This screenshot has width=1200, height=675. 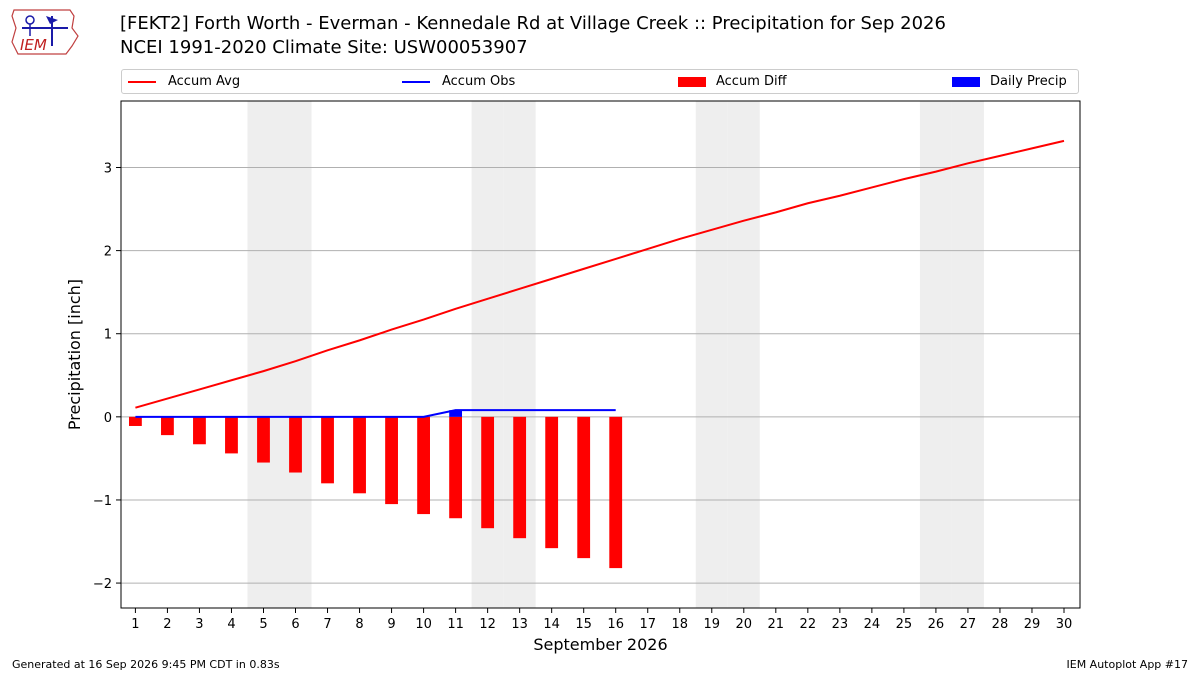 I want to click on x-tick-label: 23, so click(x=840, y=624).